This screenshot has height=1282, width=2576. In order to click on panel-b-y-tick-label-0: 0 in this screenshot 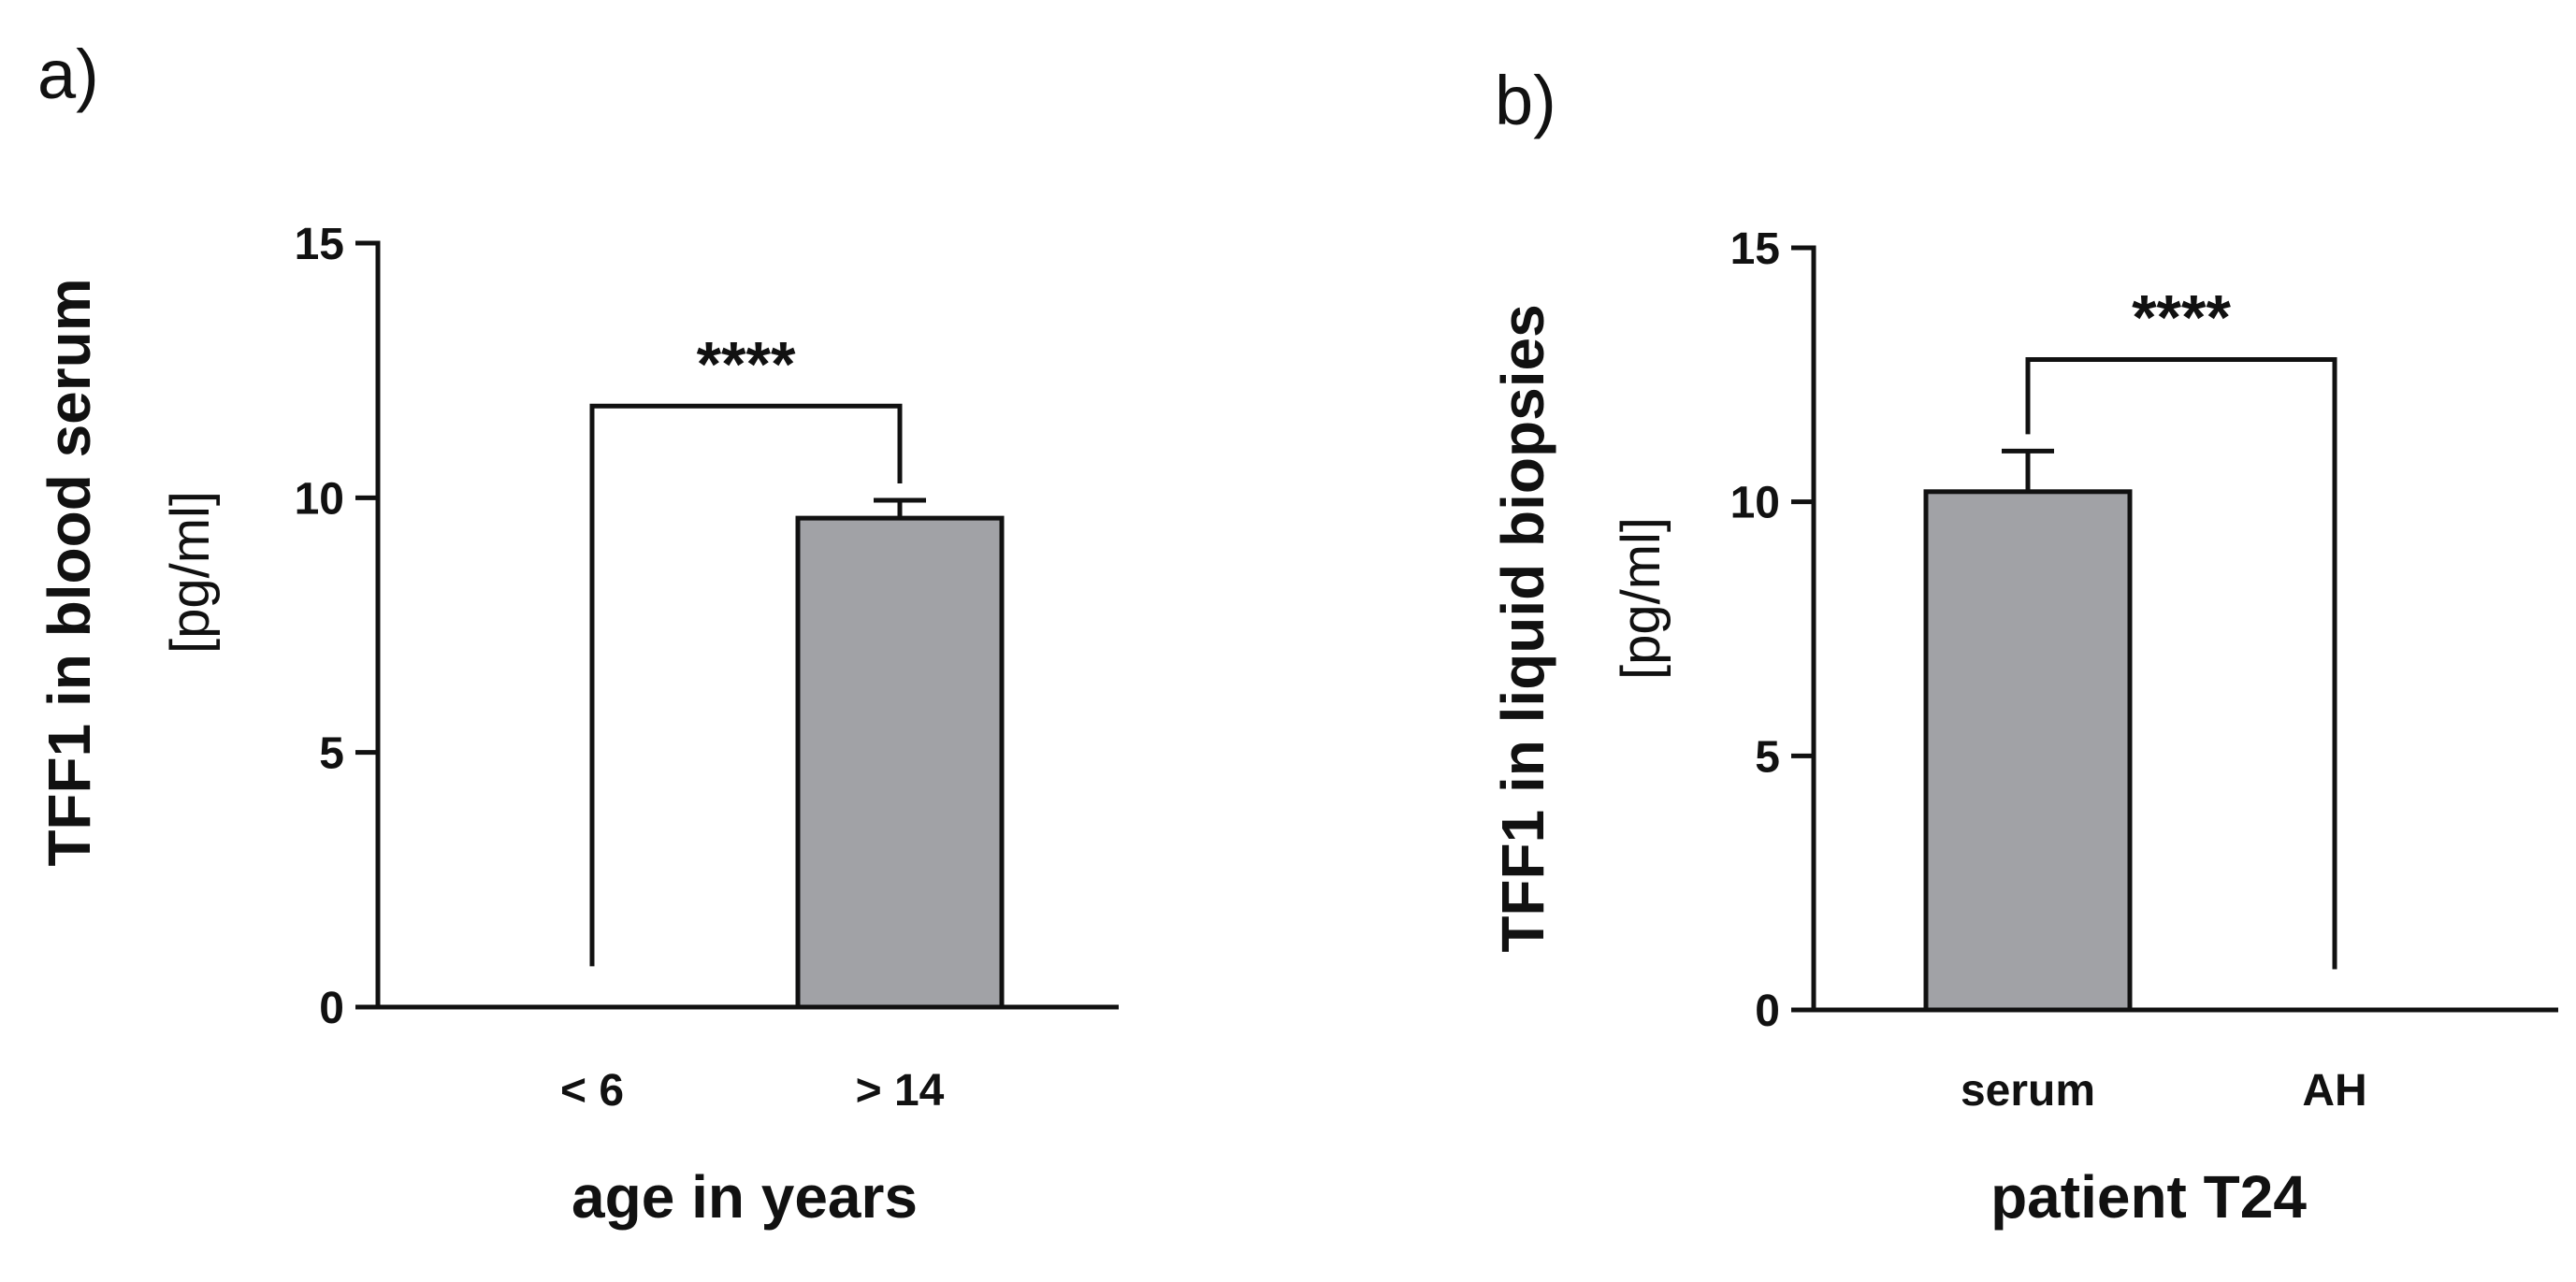, I will do `click(1767, 1012)`.